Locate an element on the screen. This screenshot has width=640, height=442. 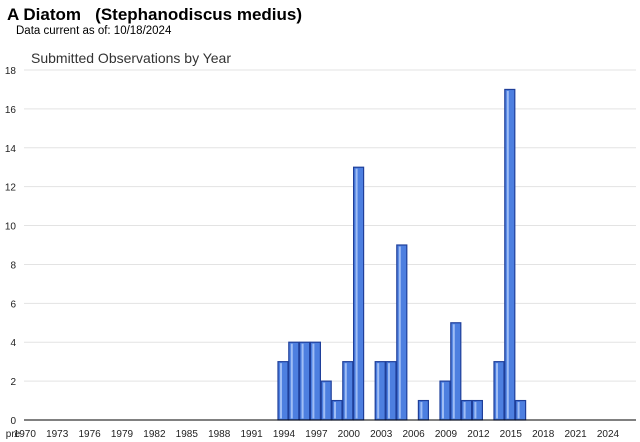
bar-2009 is located at coordinates (445, 400).